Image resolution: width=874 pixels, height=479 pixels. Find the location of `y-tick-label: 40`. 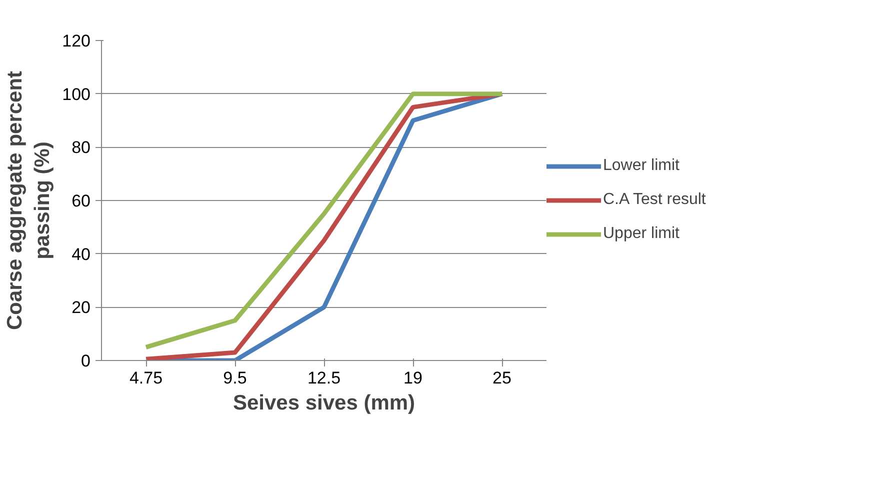

y-tick-label: 40 is located at coordinates (81, 254).